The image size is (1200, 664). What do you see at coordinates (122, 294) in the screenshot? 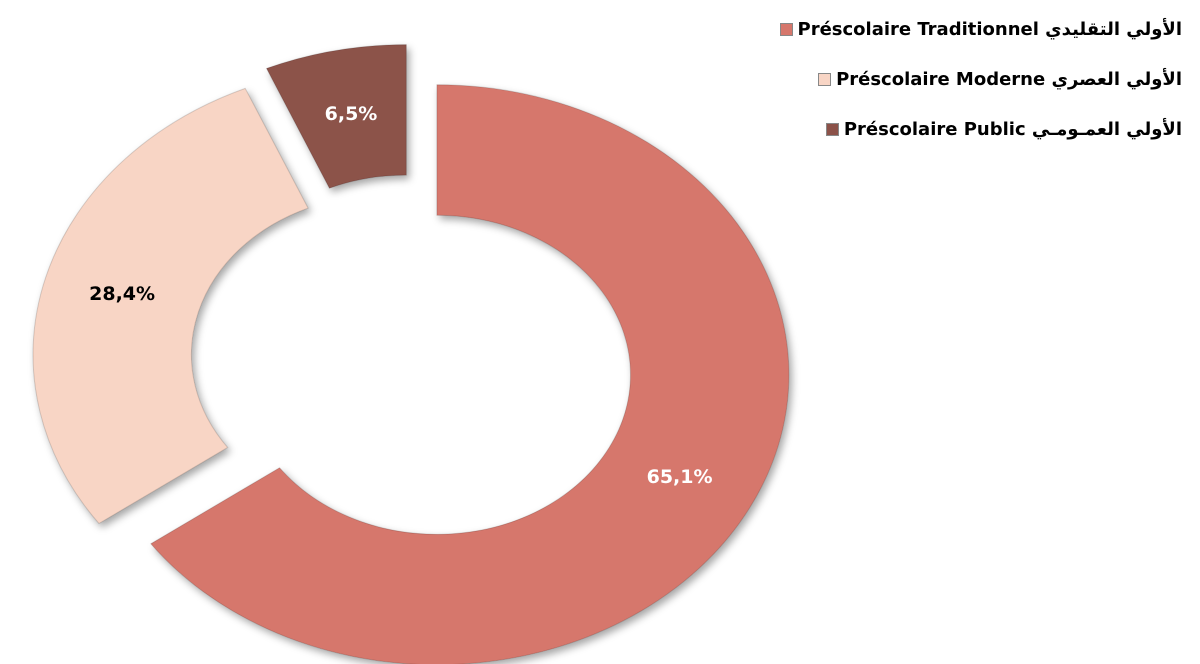
I see `data-label: 28,4%` at bounding box center [122, 294].